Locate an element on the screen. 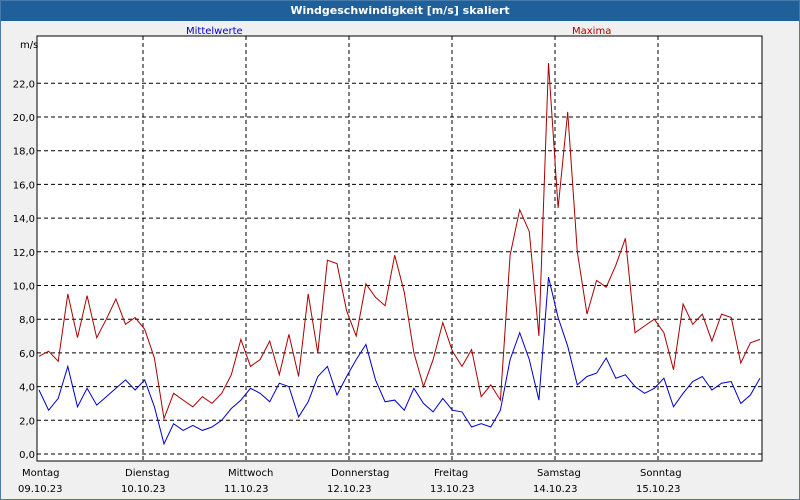  y-tick-label: 18,0 is located at coordinates (24, 152).